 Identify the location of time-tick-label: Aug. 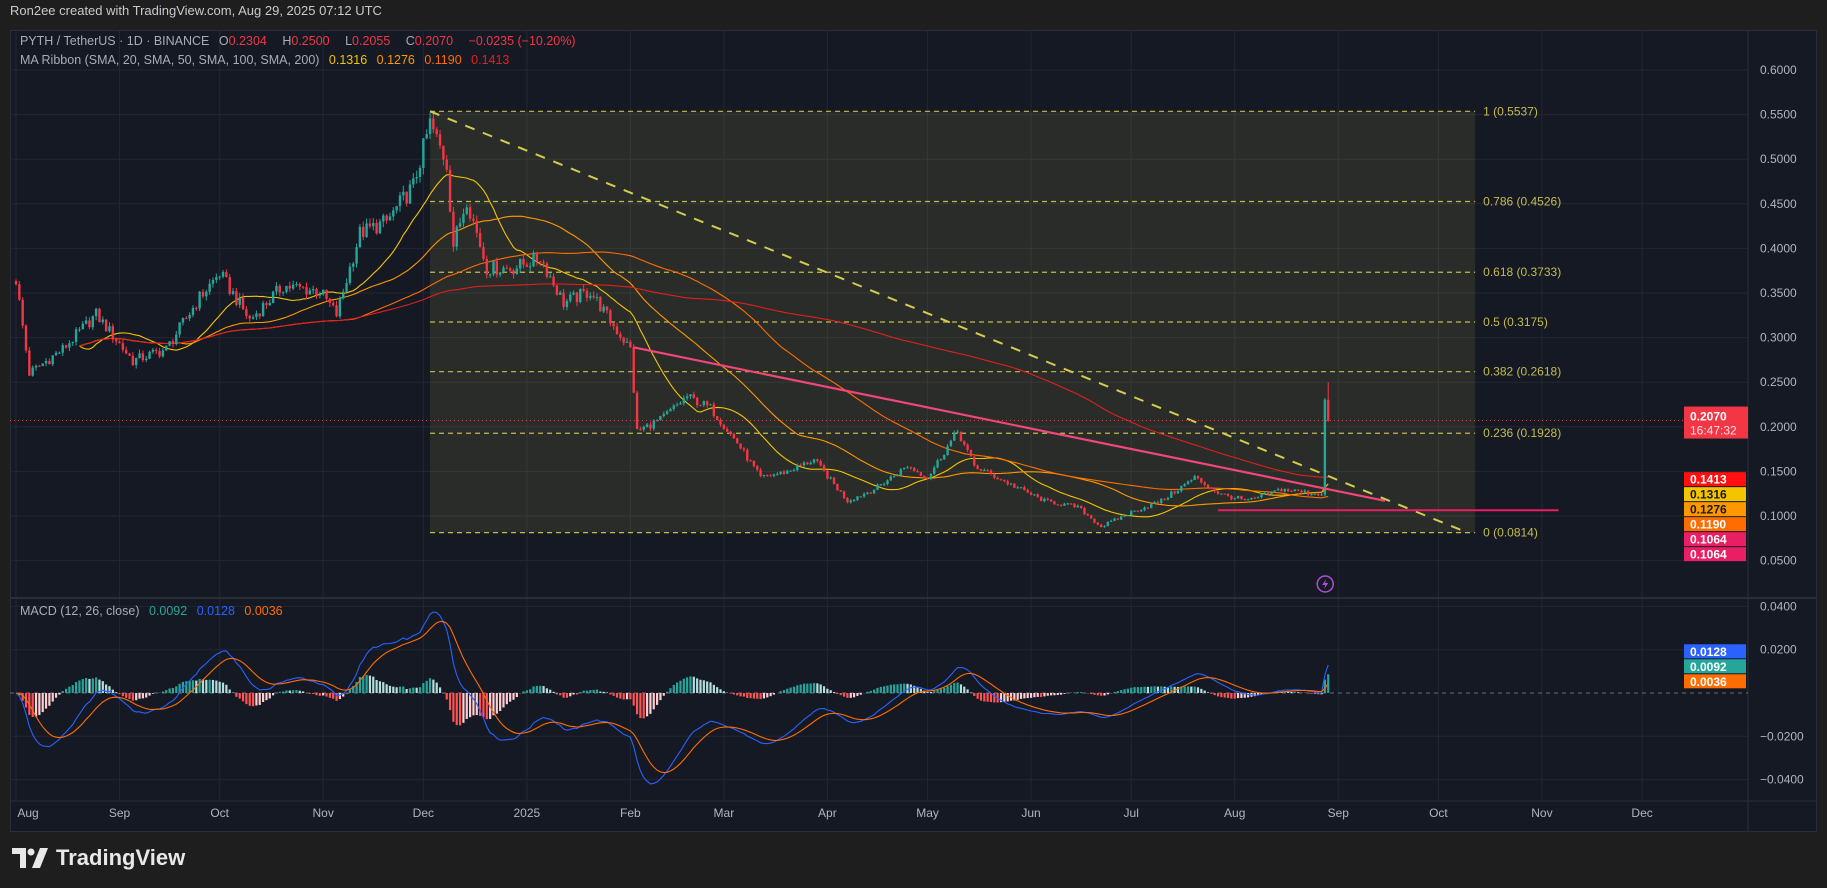
(27, 813).